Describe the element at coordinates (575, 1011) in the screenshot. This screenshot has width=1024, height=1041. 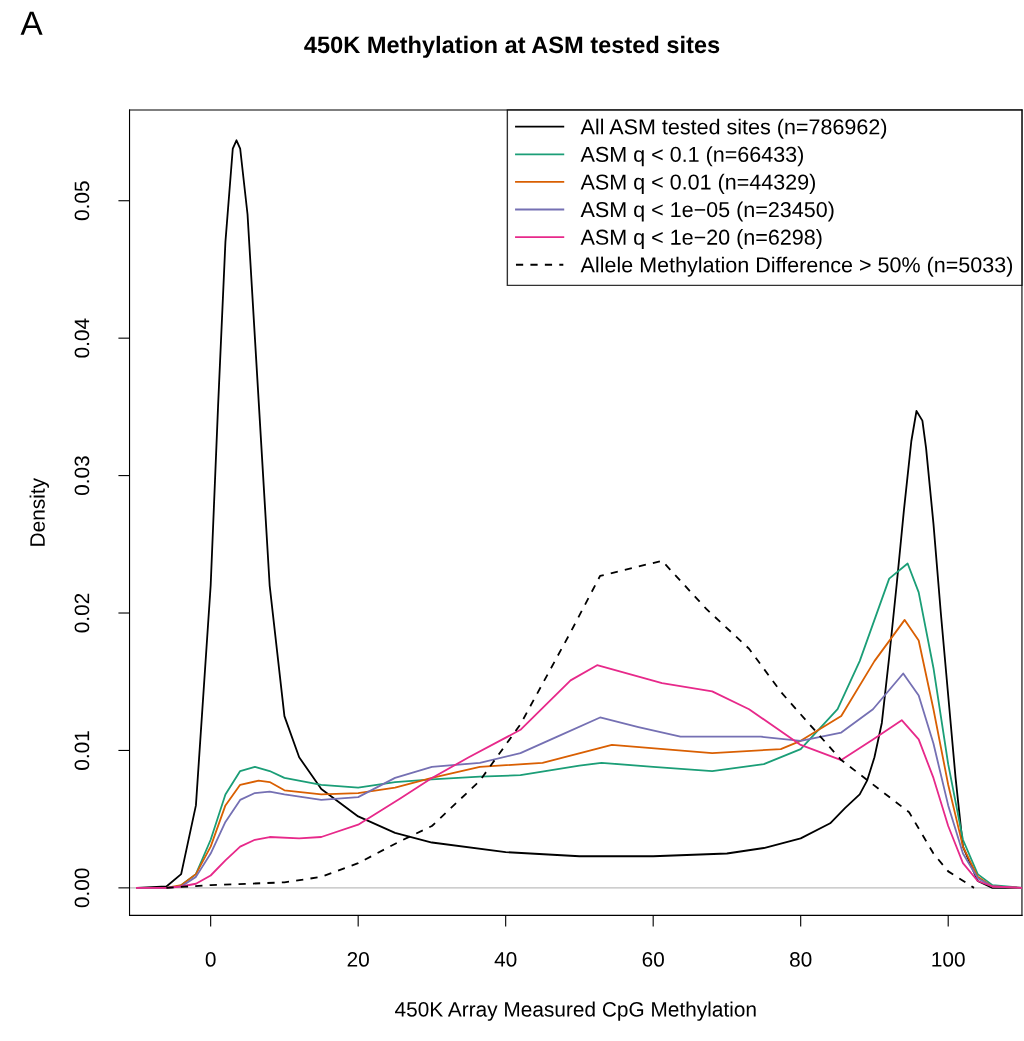
I see `x-axis-title: 450K Array Measured CpG Methylation` at that location.